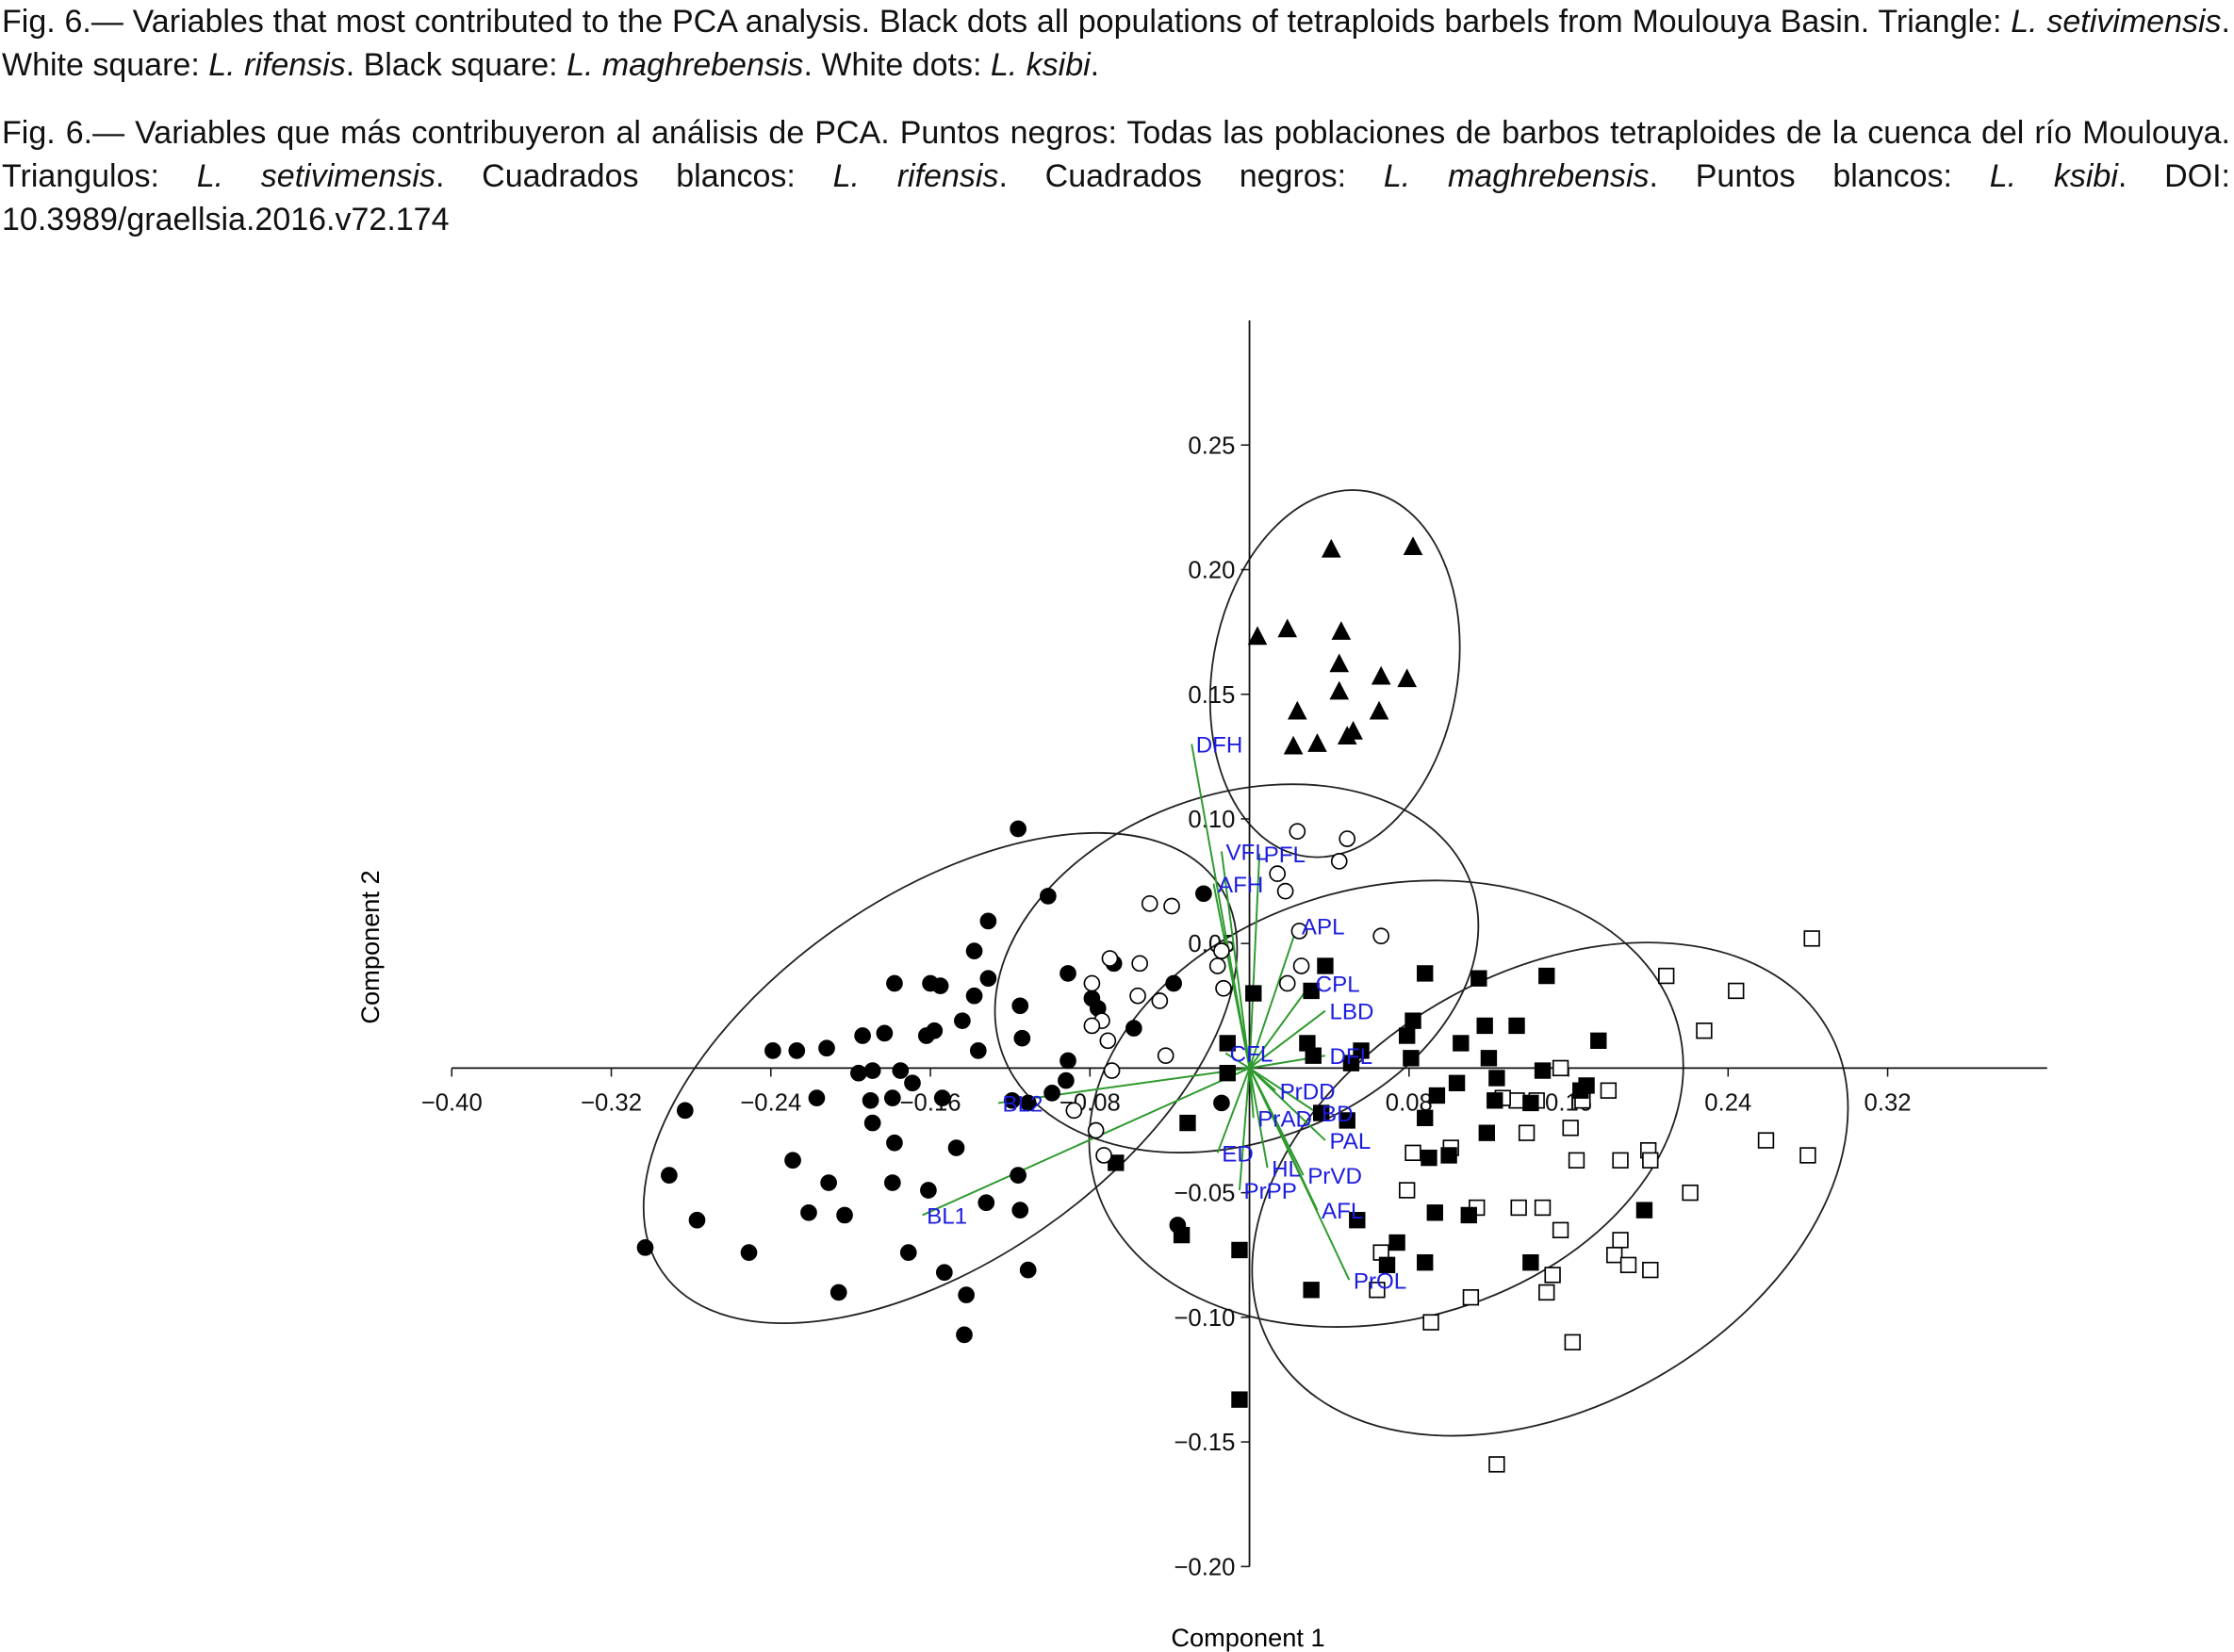  Describe the element at coordinates (1819, 176) in the screenshot. I see `caption-text: . Puntos blancos:` at that location.